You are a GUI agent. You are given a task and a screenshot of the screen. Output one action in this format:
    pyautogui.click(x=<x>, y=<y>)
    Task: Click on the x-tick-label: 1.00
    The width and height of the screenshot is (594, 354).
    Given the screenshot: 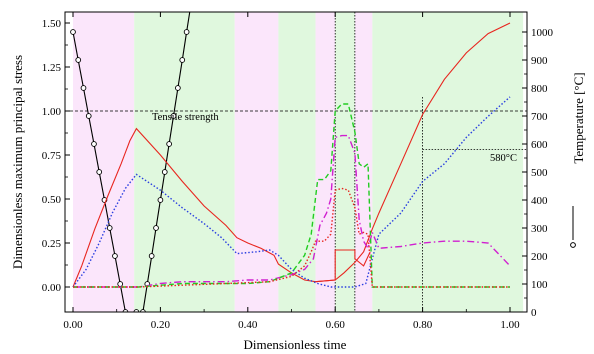 What is the action you would take?
    pyautogui.click(x=510, y=325)
    